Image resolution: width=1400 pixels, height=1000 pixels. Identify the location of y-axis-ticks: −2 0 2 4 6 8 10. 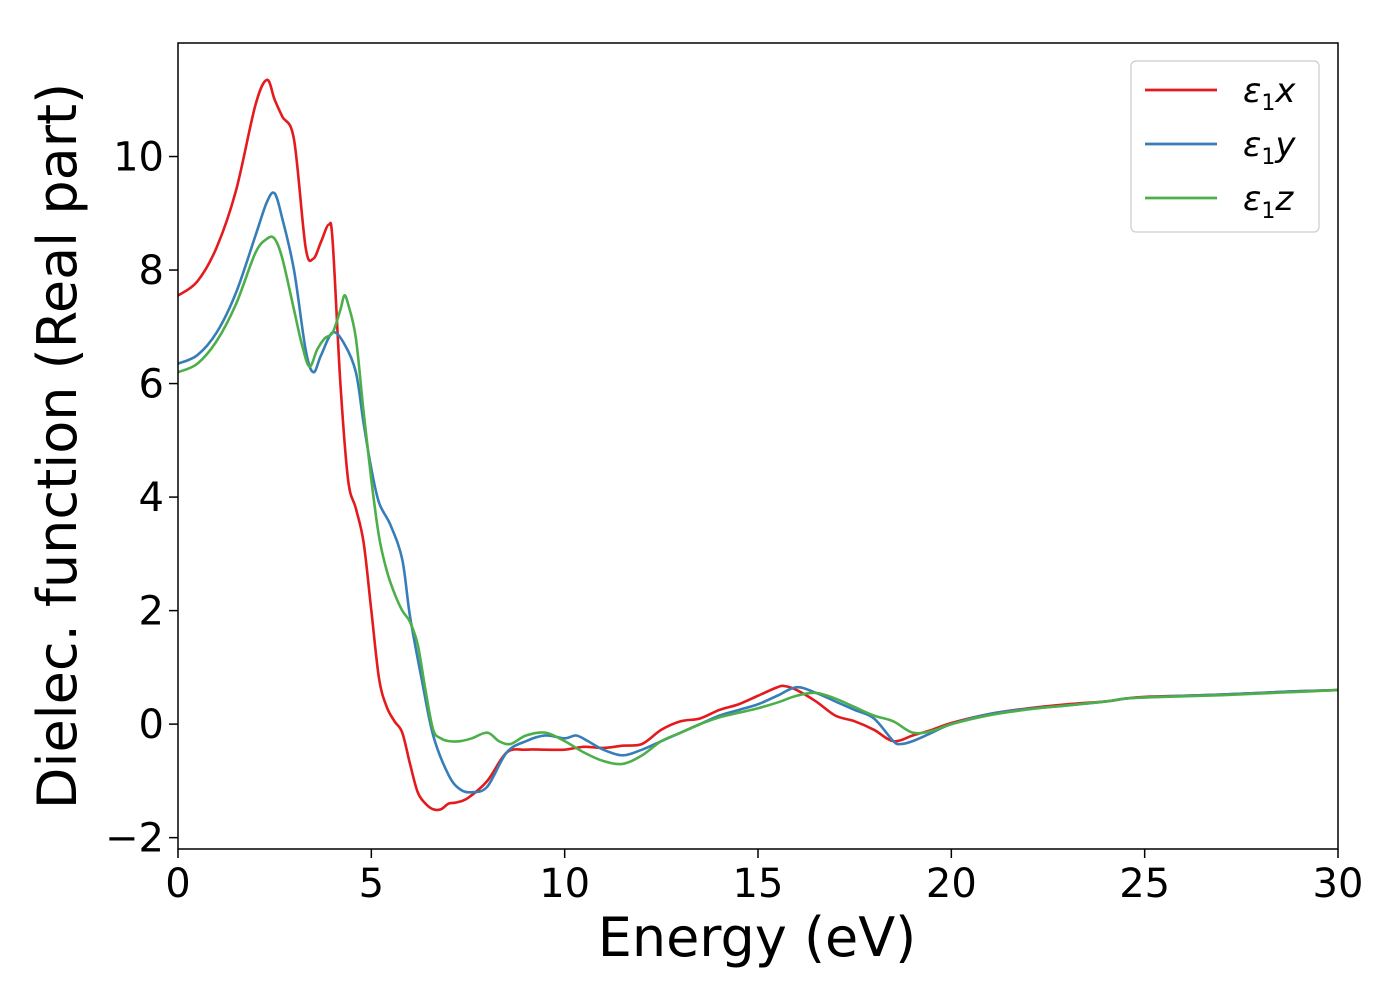
(141, 498).